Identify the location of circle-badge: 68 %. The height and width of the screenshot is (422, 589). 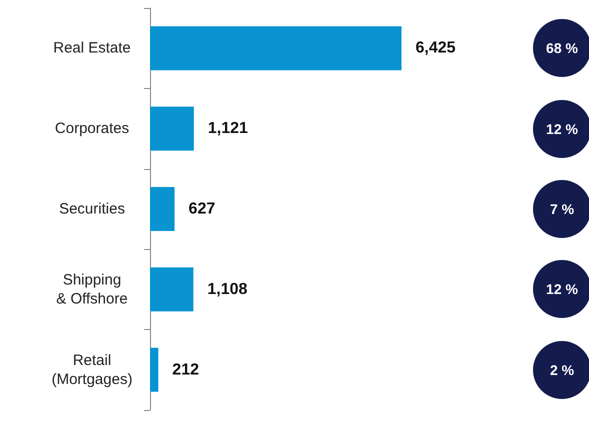
(561, 48).